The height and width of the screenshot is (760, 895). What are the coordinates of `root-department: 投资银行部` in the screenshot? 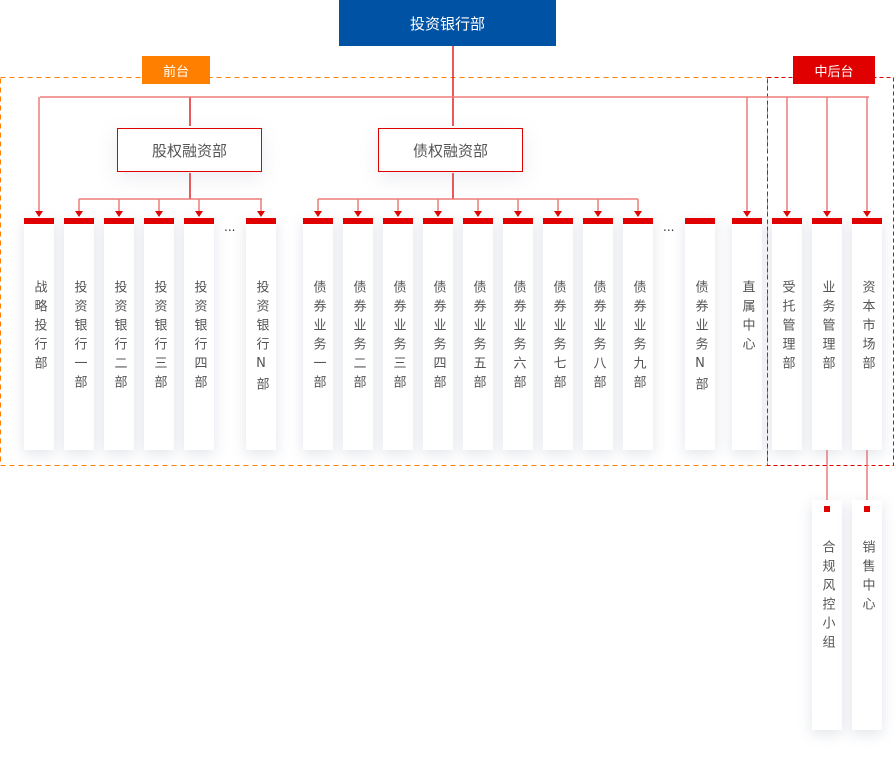 It's located at (447, 23).